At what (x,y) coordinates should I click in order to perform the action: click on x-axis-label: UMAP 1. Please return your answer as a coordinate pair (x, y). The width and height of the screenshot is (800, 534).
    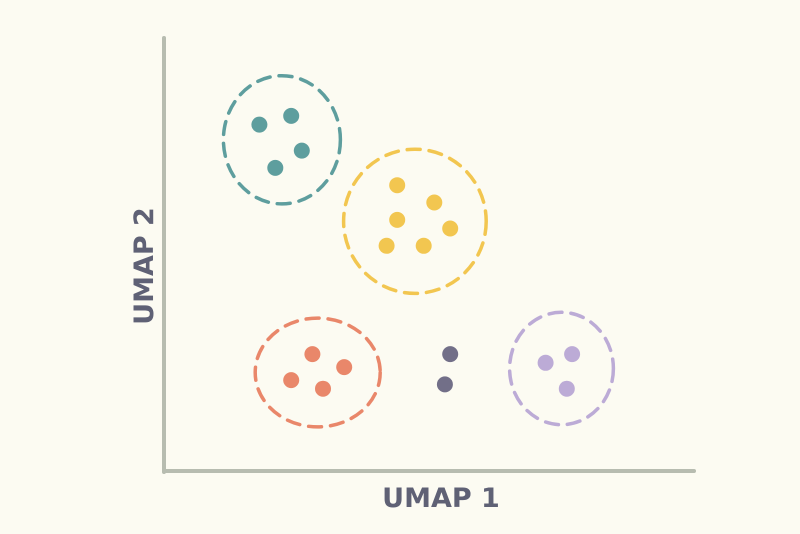
    Looking at the image, I should click on (441, 498).